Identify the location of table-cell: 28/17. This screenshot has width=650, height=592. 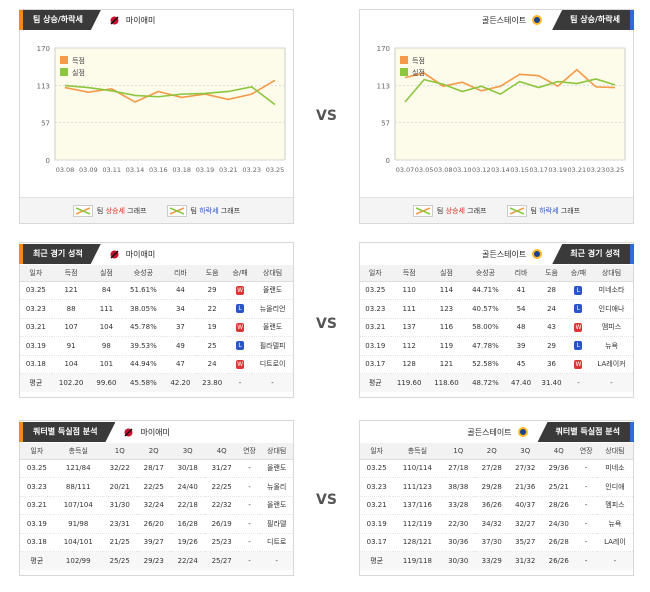
(153, 468).